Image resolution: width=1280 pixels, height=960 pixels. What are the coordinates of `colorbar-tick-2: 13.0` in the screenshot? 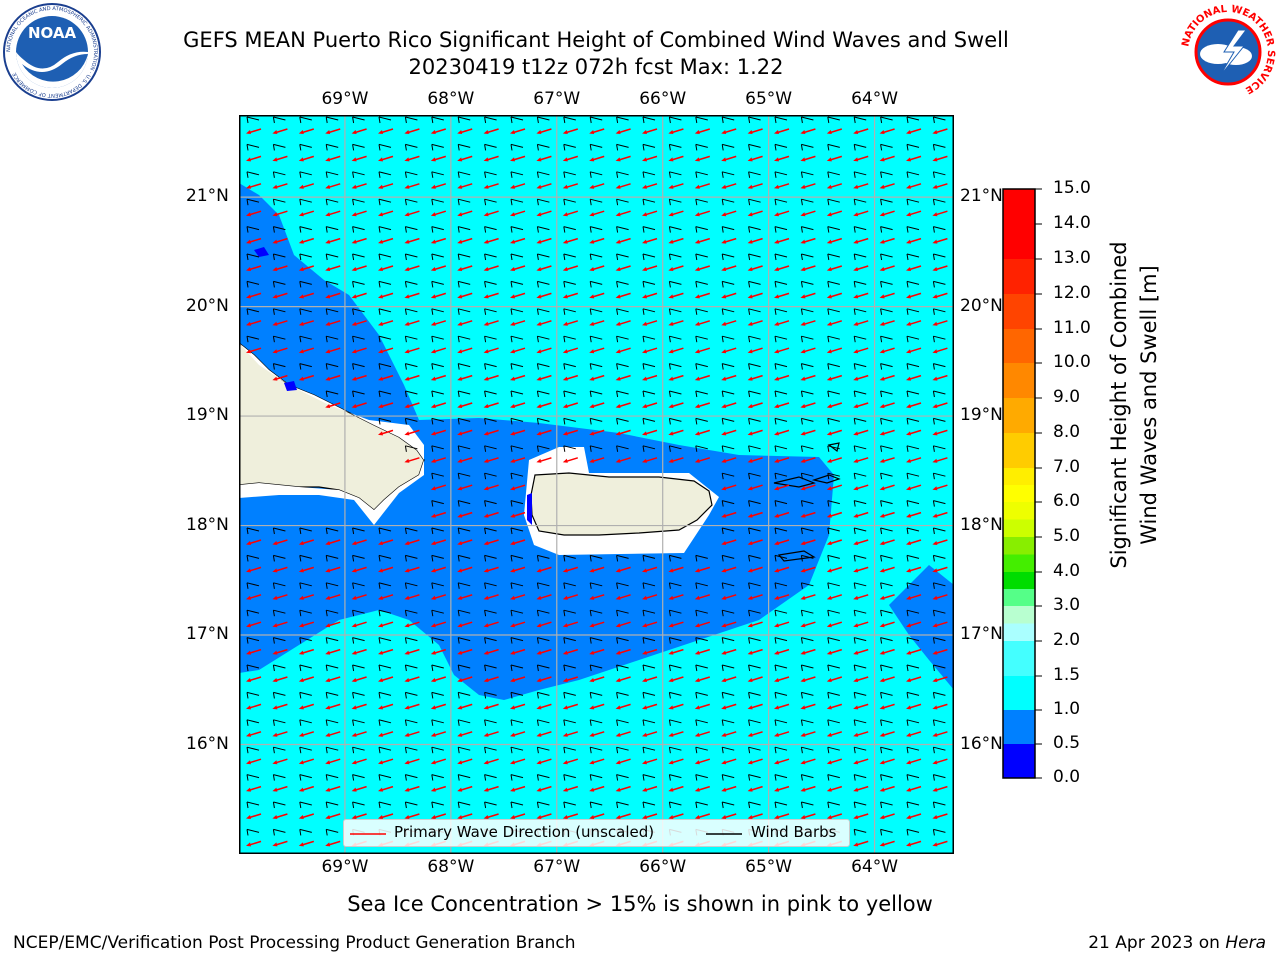 It's located at (1072, 258).